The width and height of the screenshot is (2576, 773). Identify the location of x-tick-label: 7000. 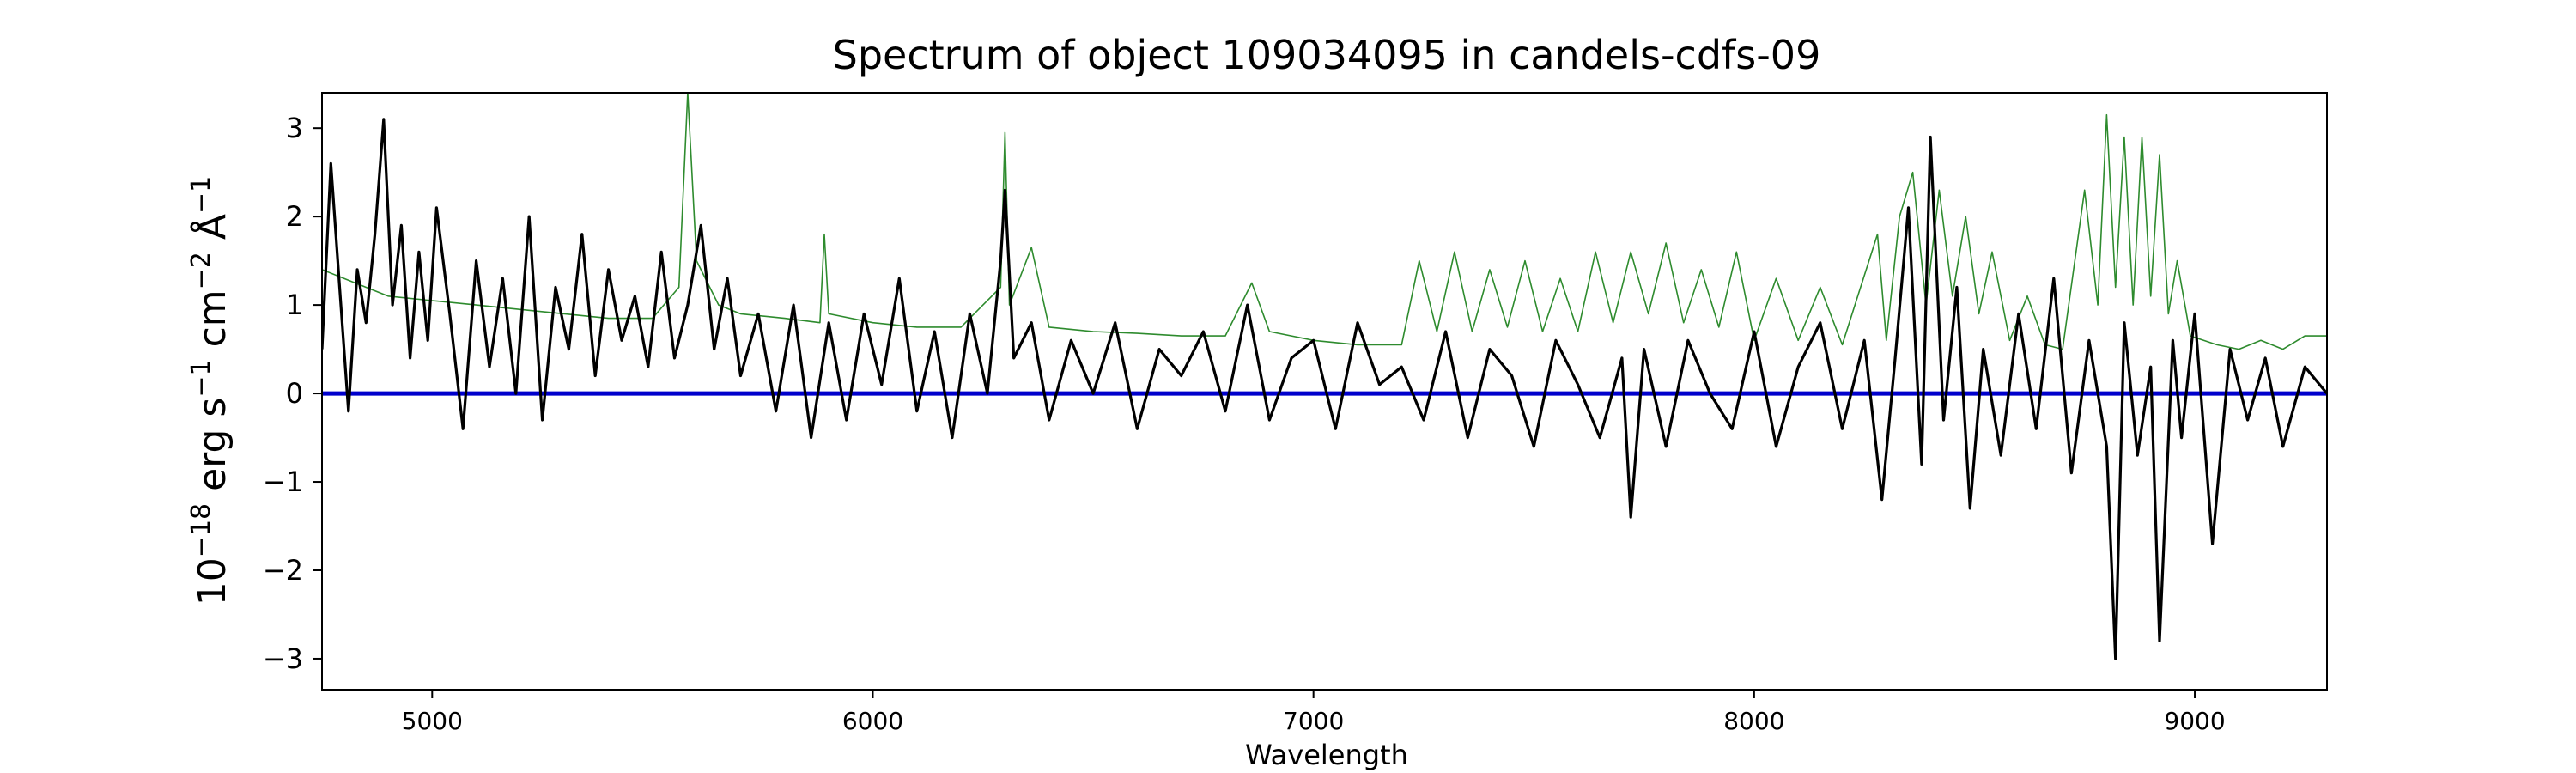
(1313, 721).